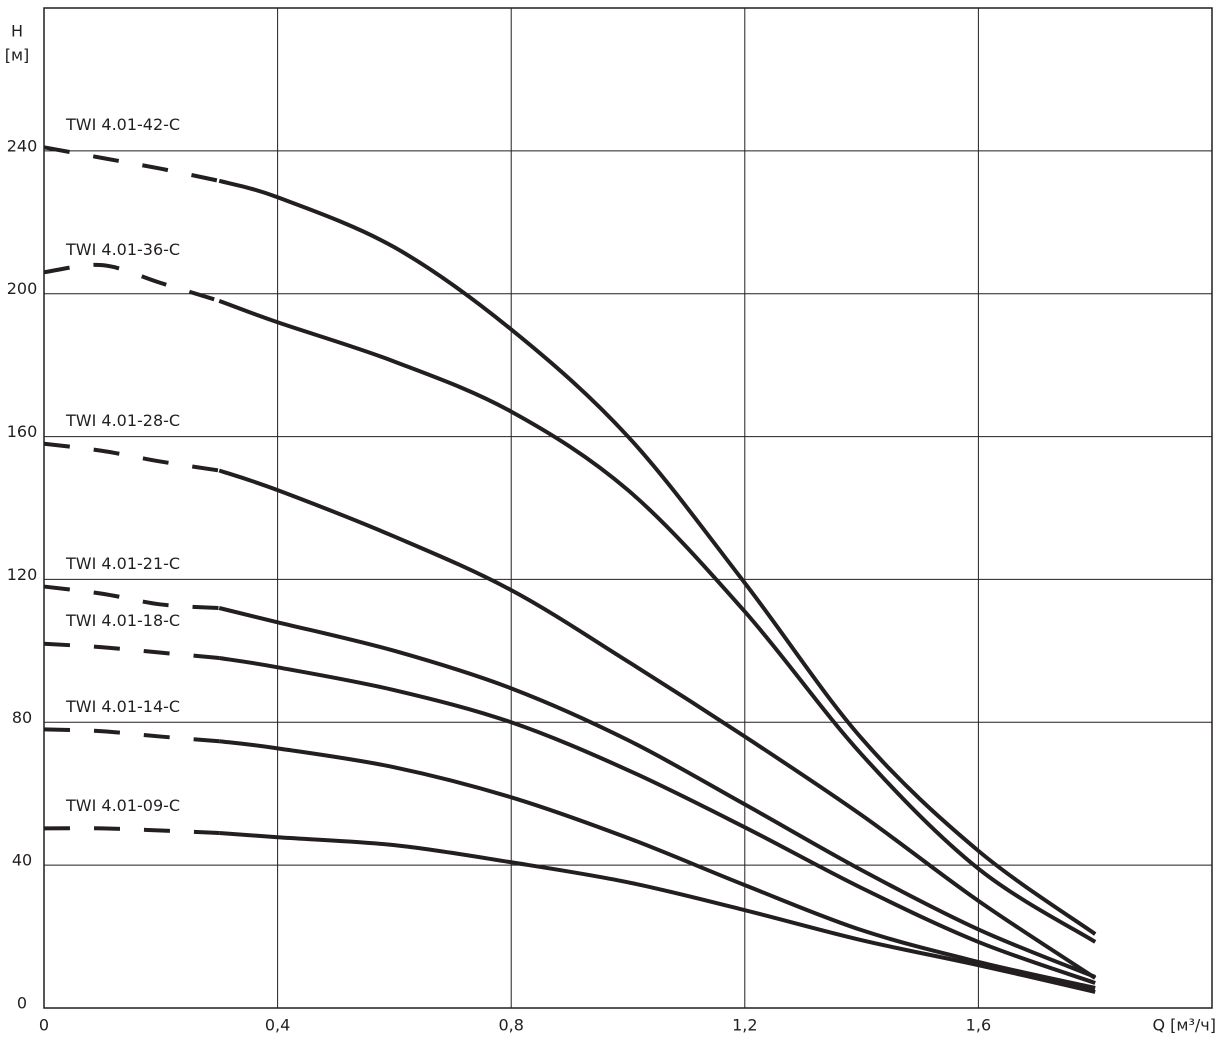 This screenshot has width=1221, height=1040. Describe the element at coordinates (22, 574) in the screenshot. I see `y-tick-label: 120` at that location.